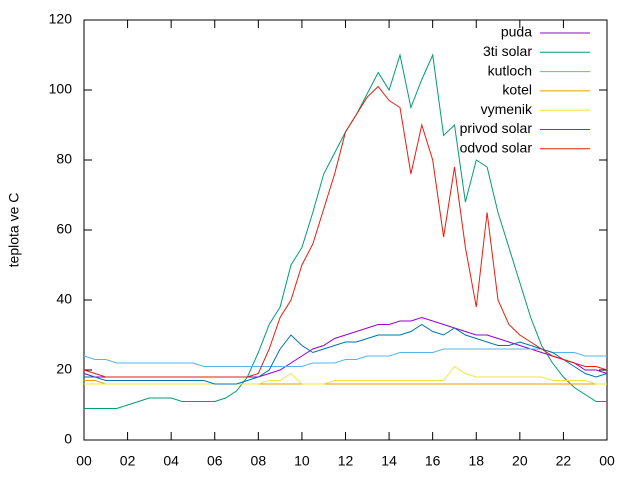 This screenshot has width=640, height=480. Describe the element at coordinates (64, 159) in the screenshot. I see `y-tick-label: 80` at that location.